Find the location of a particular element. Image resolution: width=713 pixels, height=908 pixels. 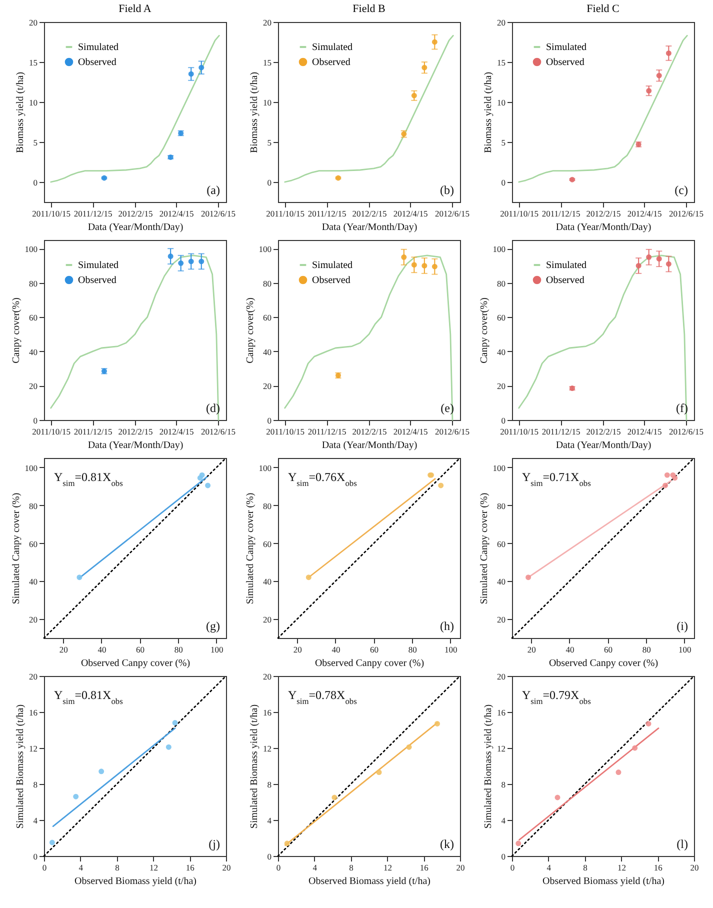

chart-title: Field B is located at coordinates (369, 9).